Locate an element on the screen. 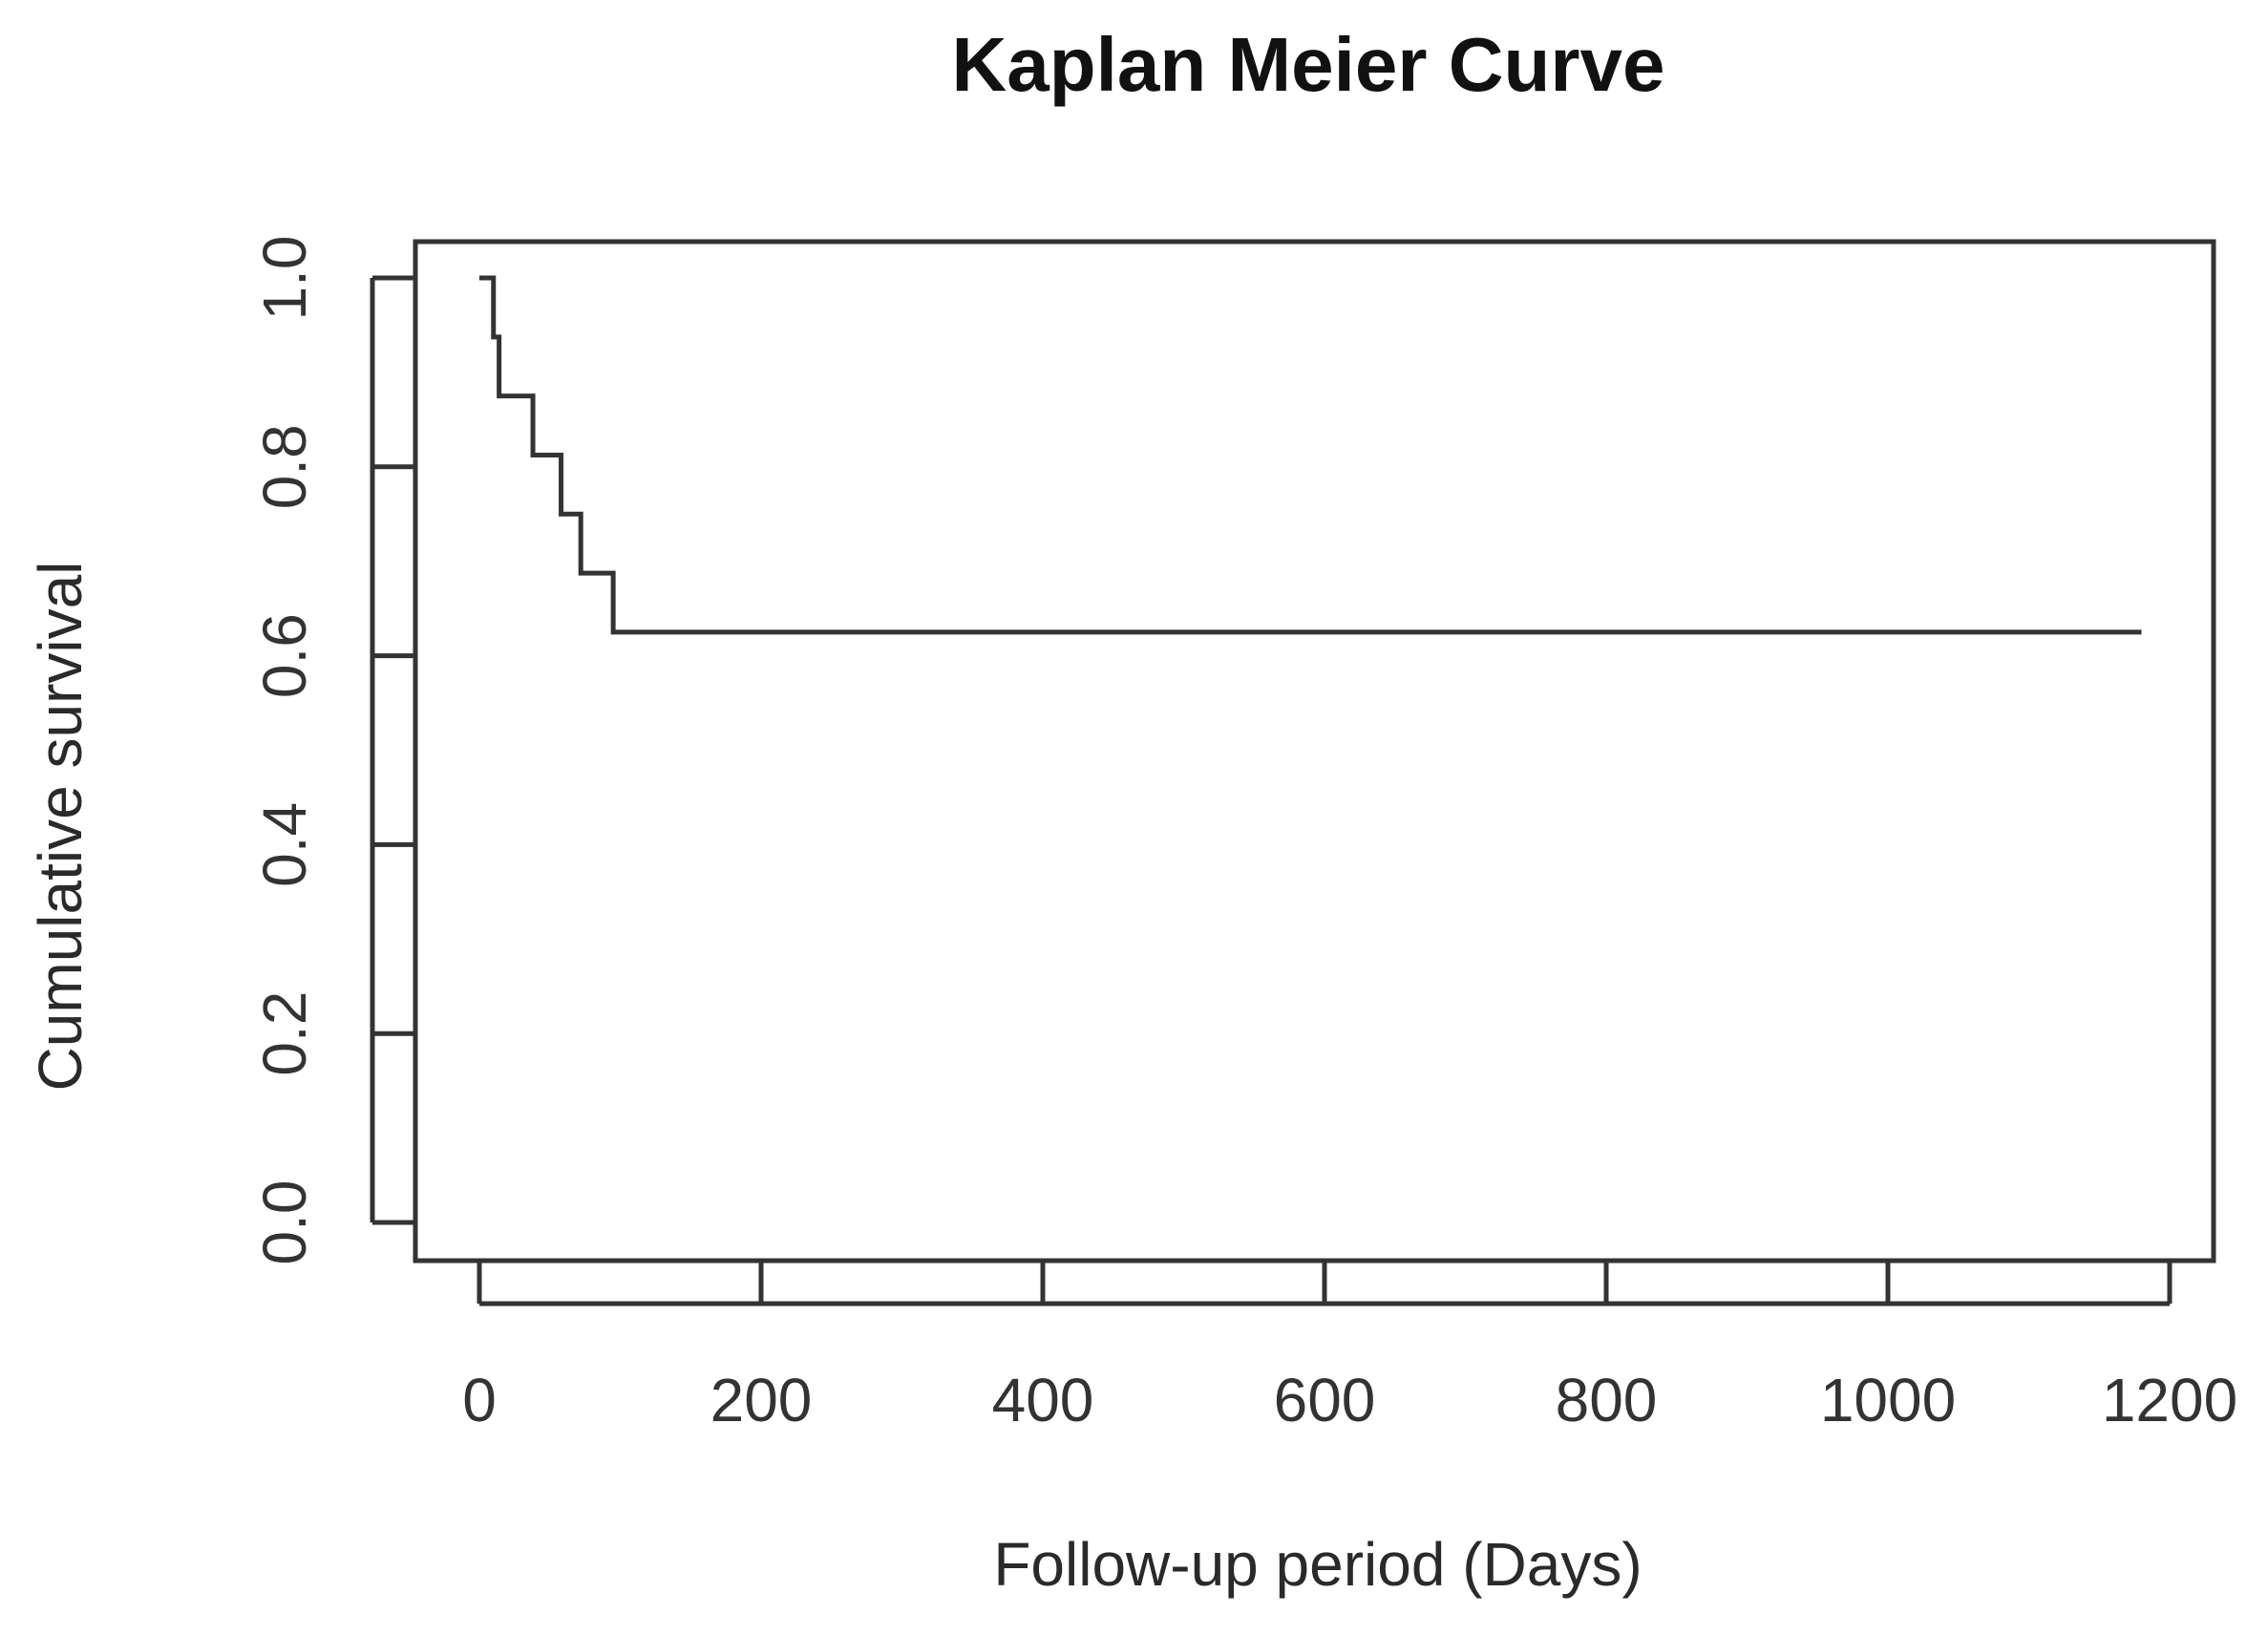 The height and width of the screenshot is (1636, 2268). y-axis: 0.0 0.2 0.4 0.6 0.8 1.0 is located at coordinates (332, 750).